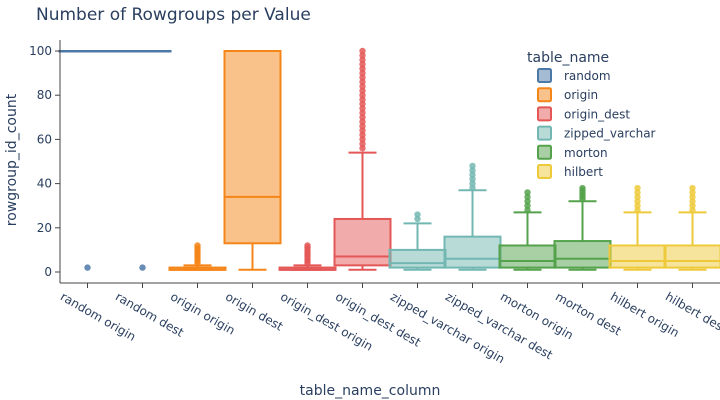 The width and height of the screenshot is (720, 400). I want to click on y-tick-label: 100, so click(40, 51).